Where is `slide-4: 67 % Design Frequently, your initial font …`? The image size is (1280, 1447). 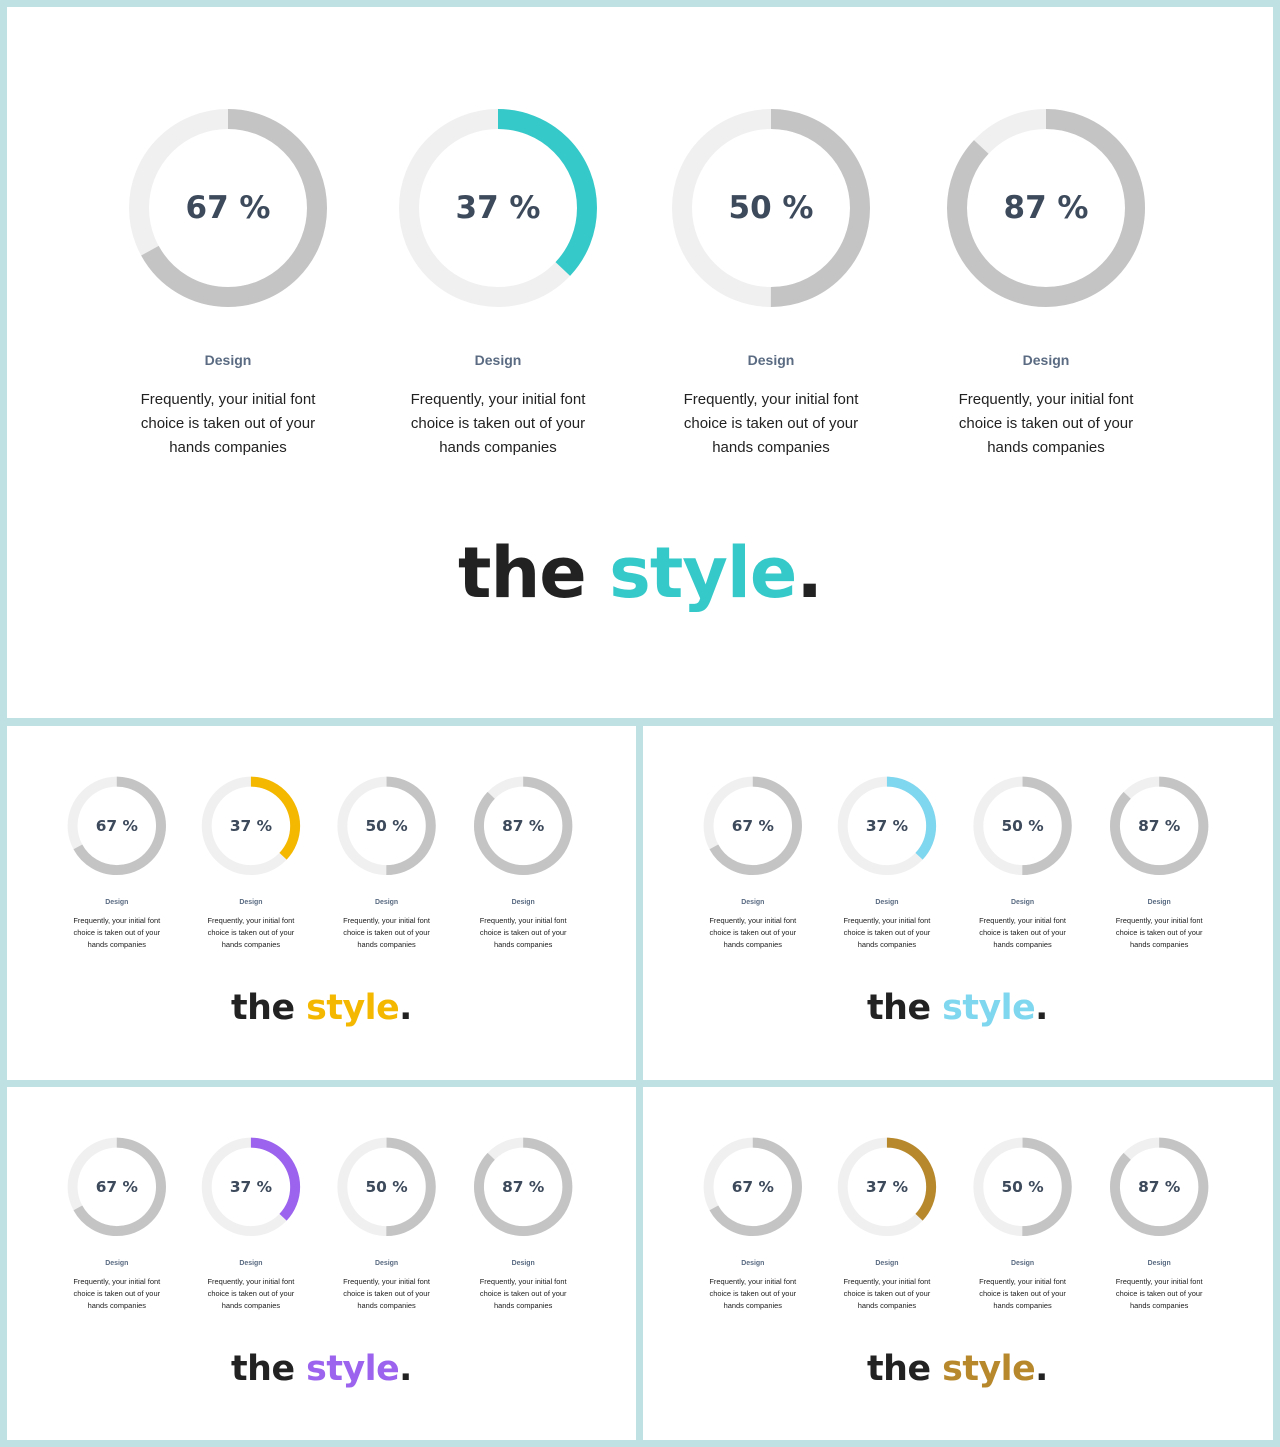 slide-4: 67 % Design Frequently, your initial font … is located at coordinates (321, 1263).